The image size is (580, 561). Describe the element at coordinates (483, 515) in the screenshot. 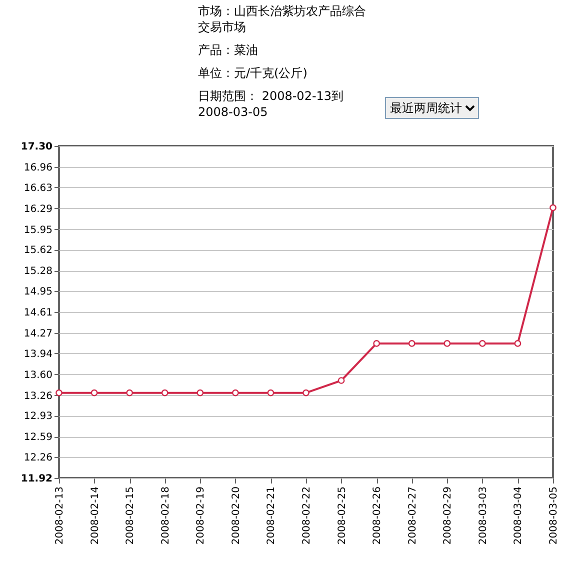

I see `x-tick-label: 2008-03-03` at that location.